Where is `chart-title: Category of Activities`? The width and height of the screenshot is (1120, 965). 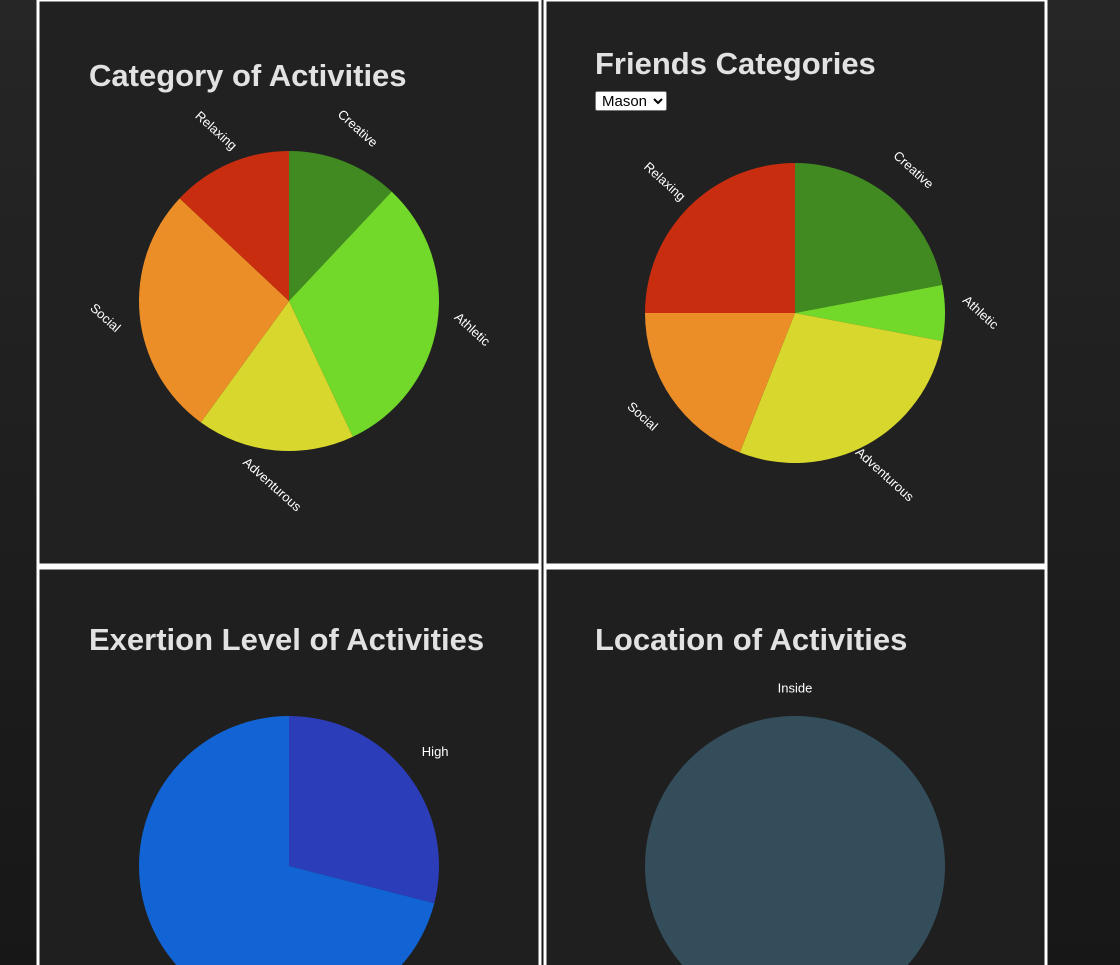 chart-title: Category of Activities is located at coordinates (248, 75).